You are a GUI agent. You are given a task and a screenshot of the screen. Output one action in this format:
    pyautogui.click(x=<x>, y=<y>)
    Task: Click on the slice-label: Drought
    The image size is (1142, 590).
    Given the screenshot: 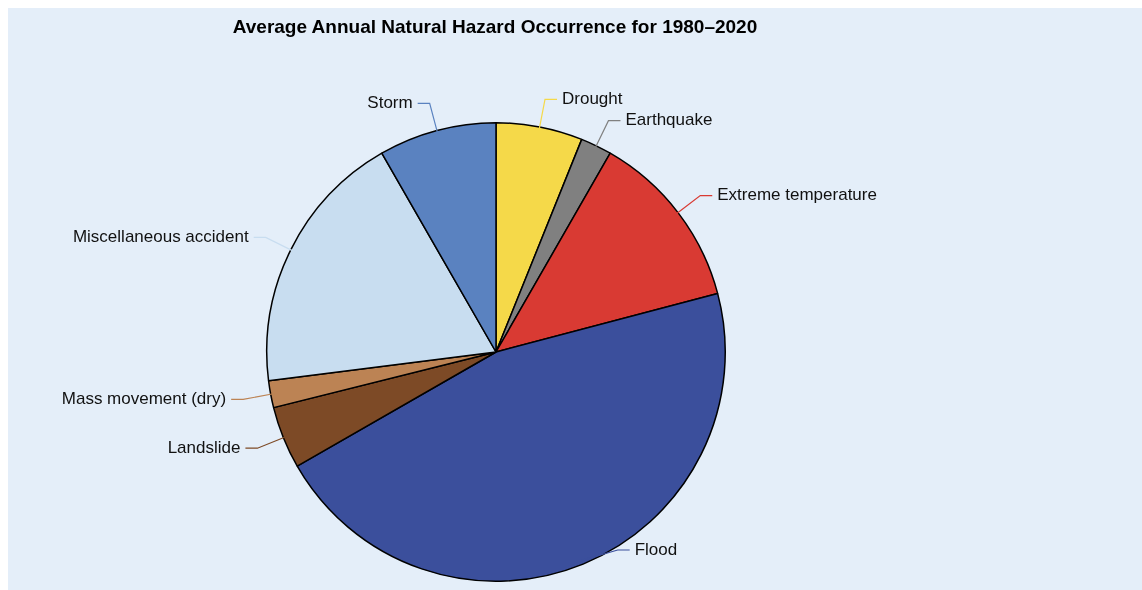 What is the action you would take?
    pyautogui.click(x=592, y=99)
    